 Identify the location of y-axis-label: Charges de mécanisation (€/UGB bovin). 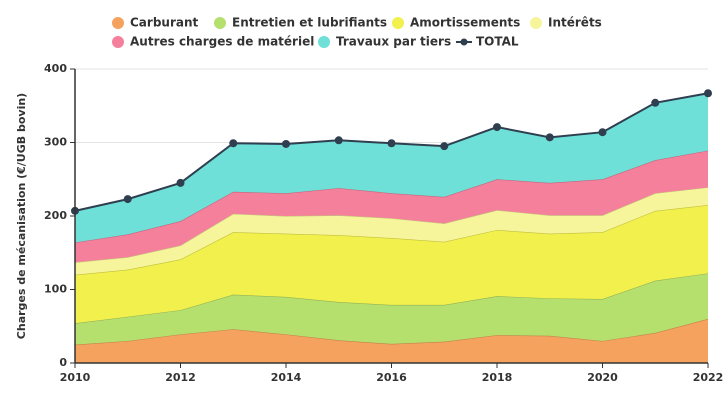
(21, 216).